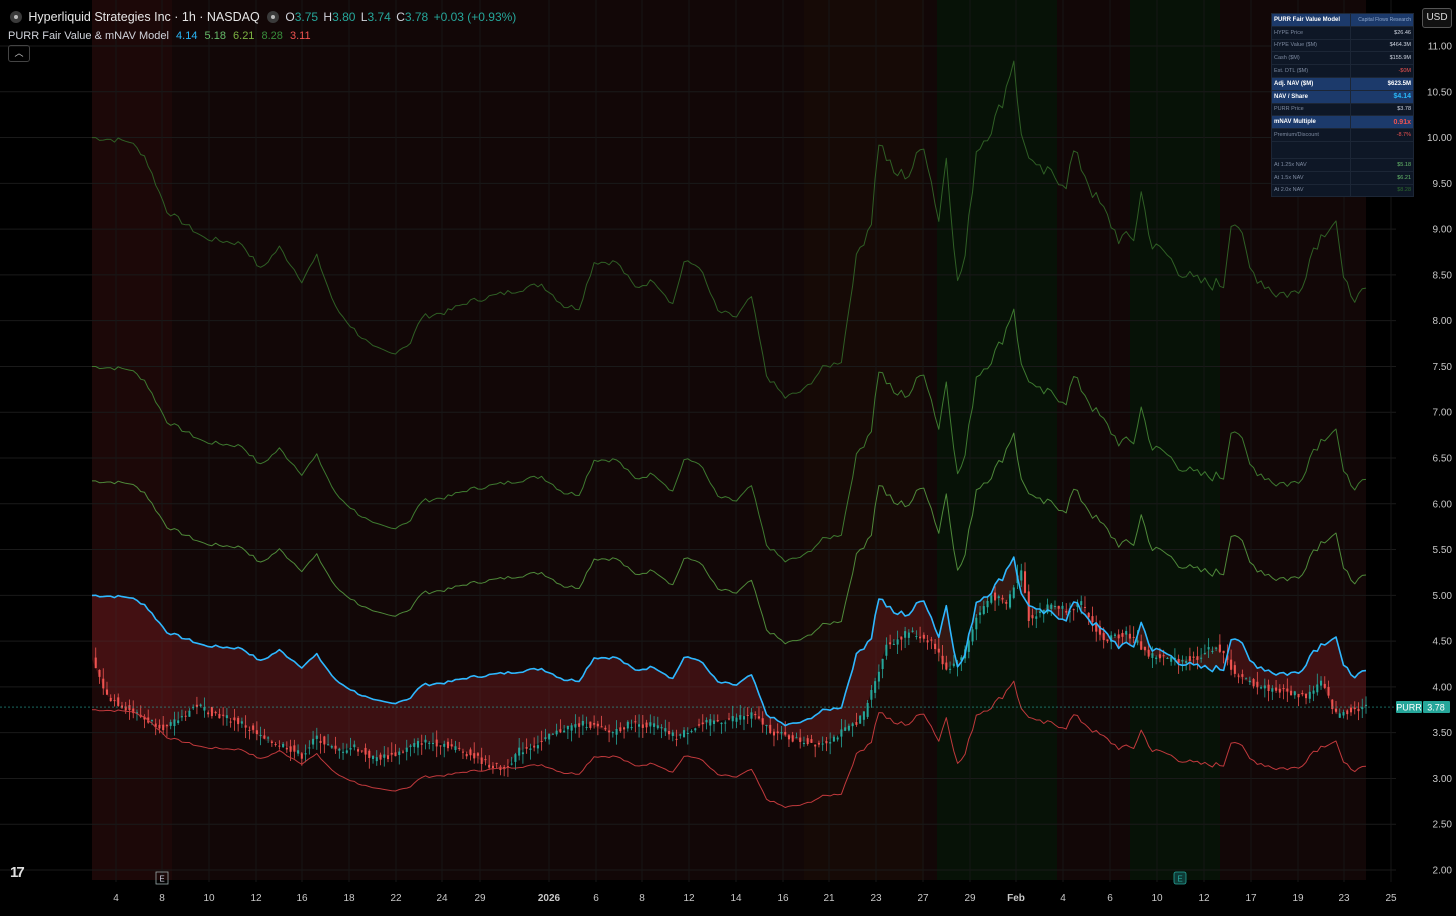  I want to click on indicator-name: PURR Fair Value & mNAV Model, so click(88, 36).